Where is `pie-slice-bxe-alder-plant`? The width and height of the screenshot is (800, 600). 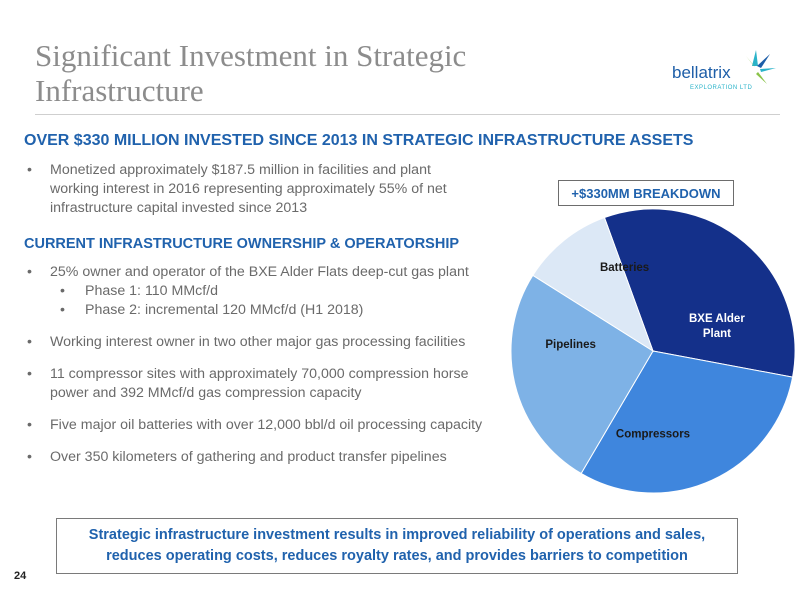
pie-slice-bxe-alder-plant is located at coordinates (699, 293).